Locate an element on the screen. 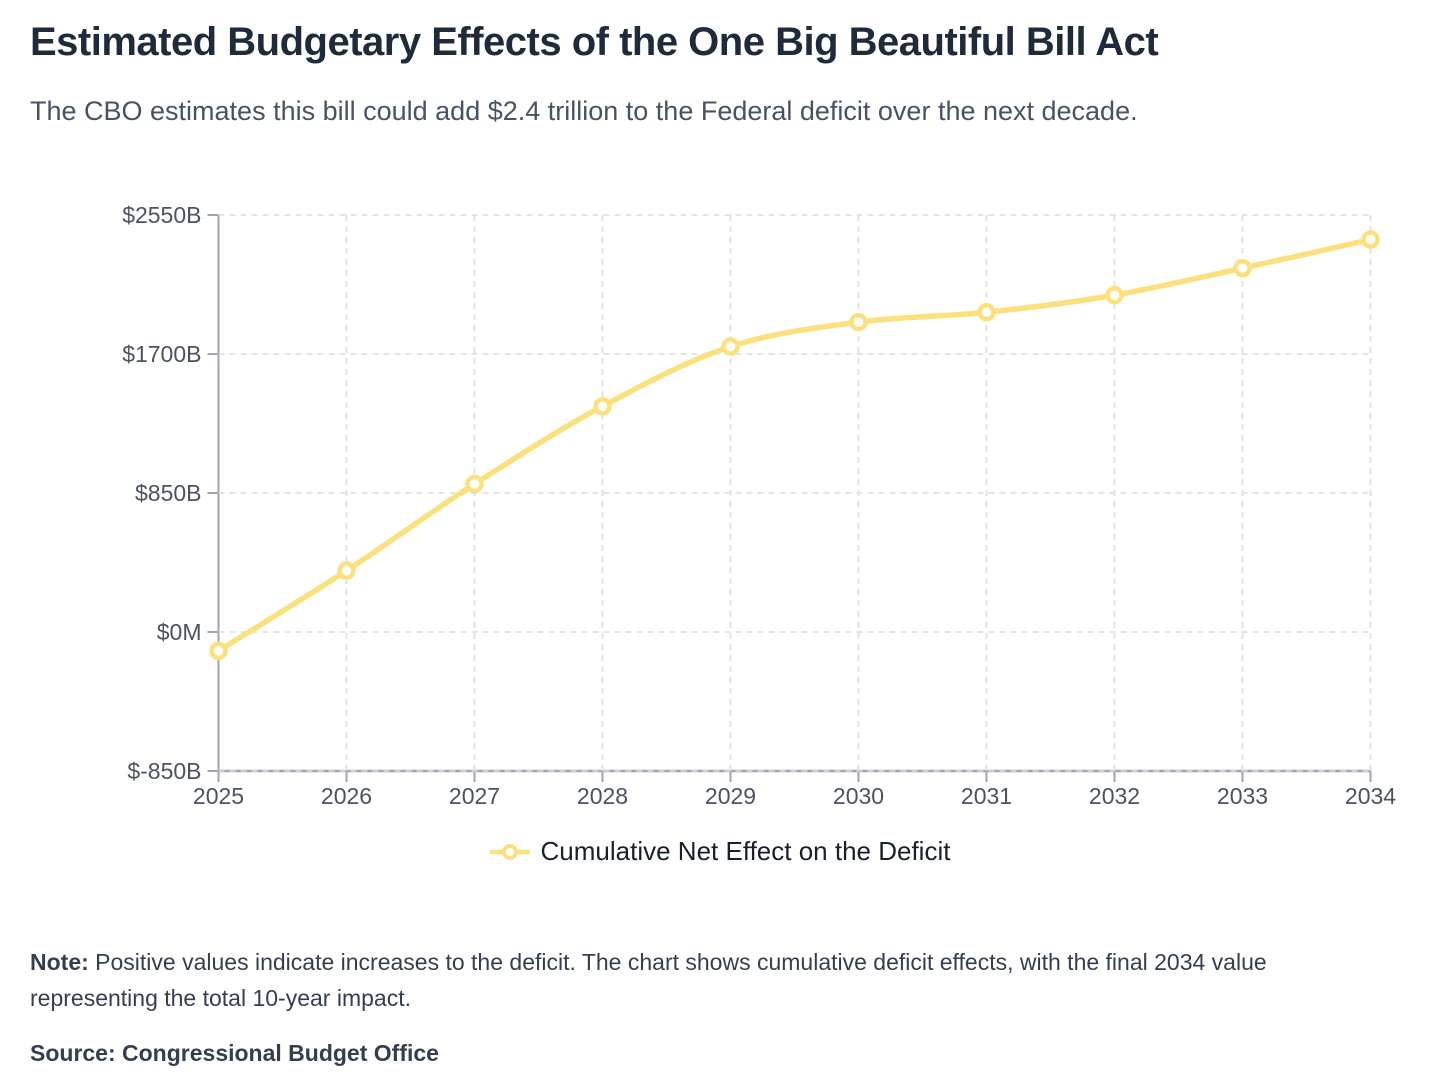 The height and width of the screenshot is (1089, 1440). x-tick-label: 2028 is located at coordinates (602, 796).